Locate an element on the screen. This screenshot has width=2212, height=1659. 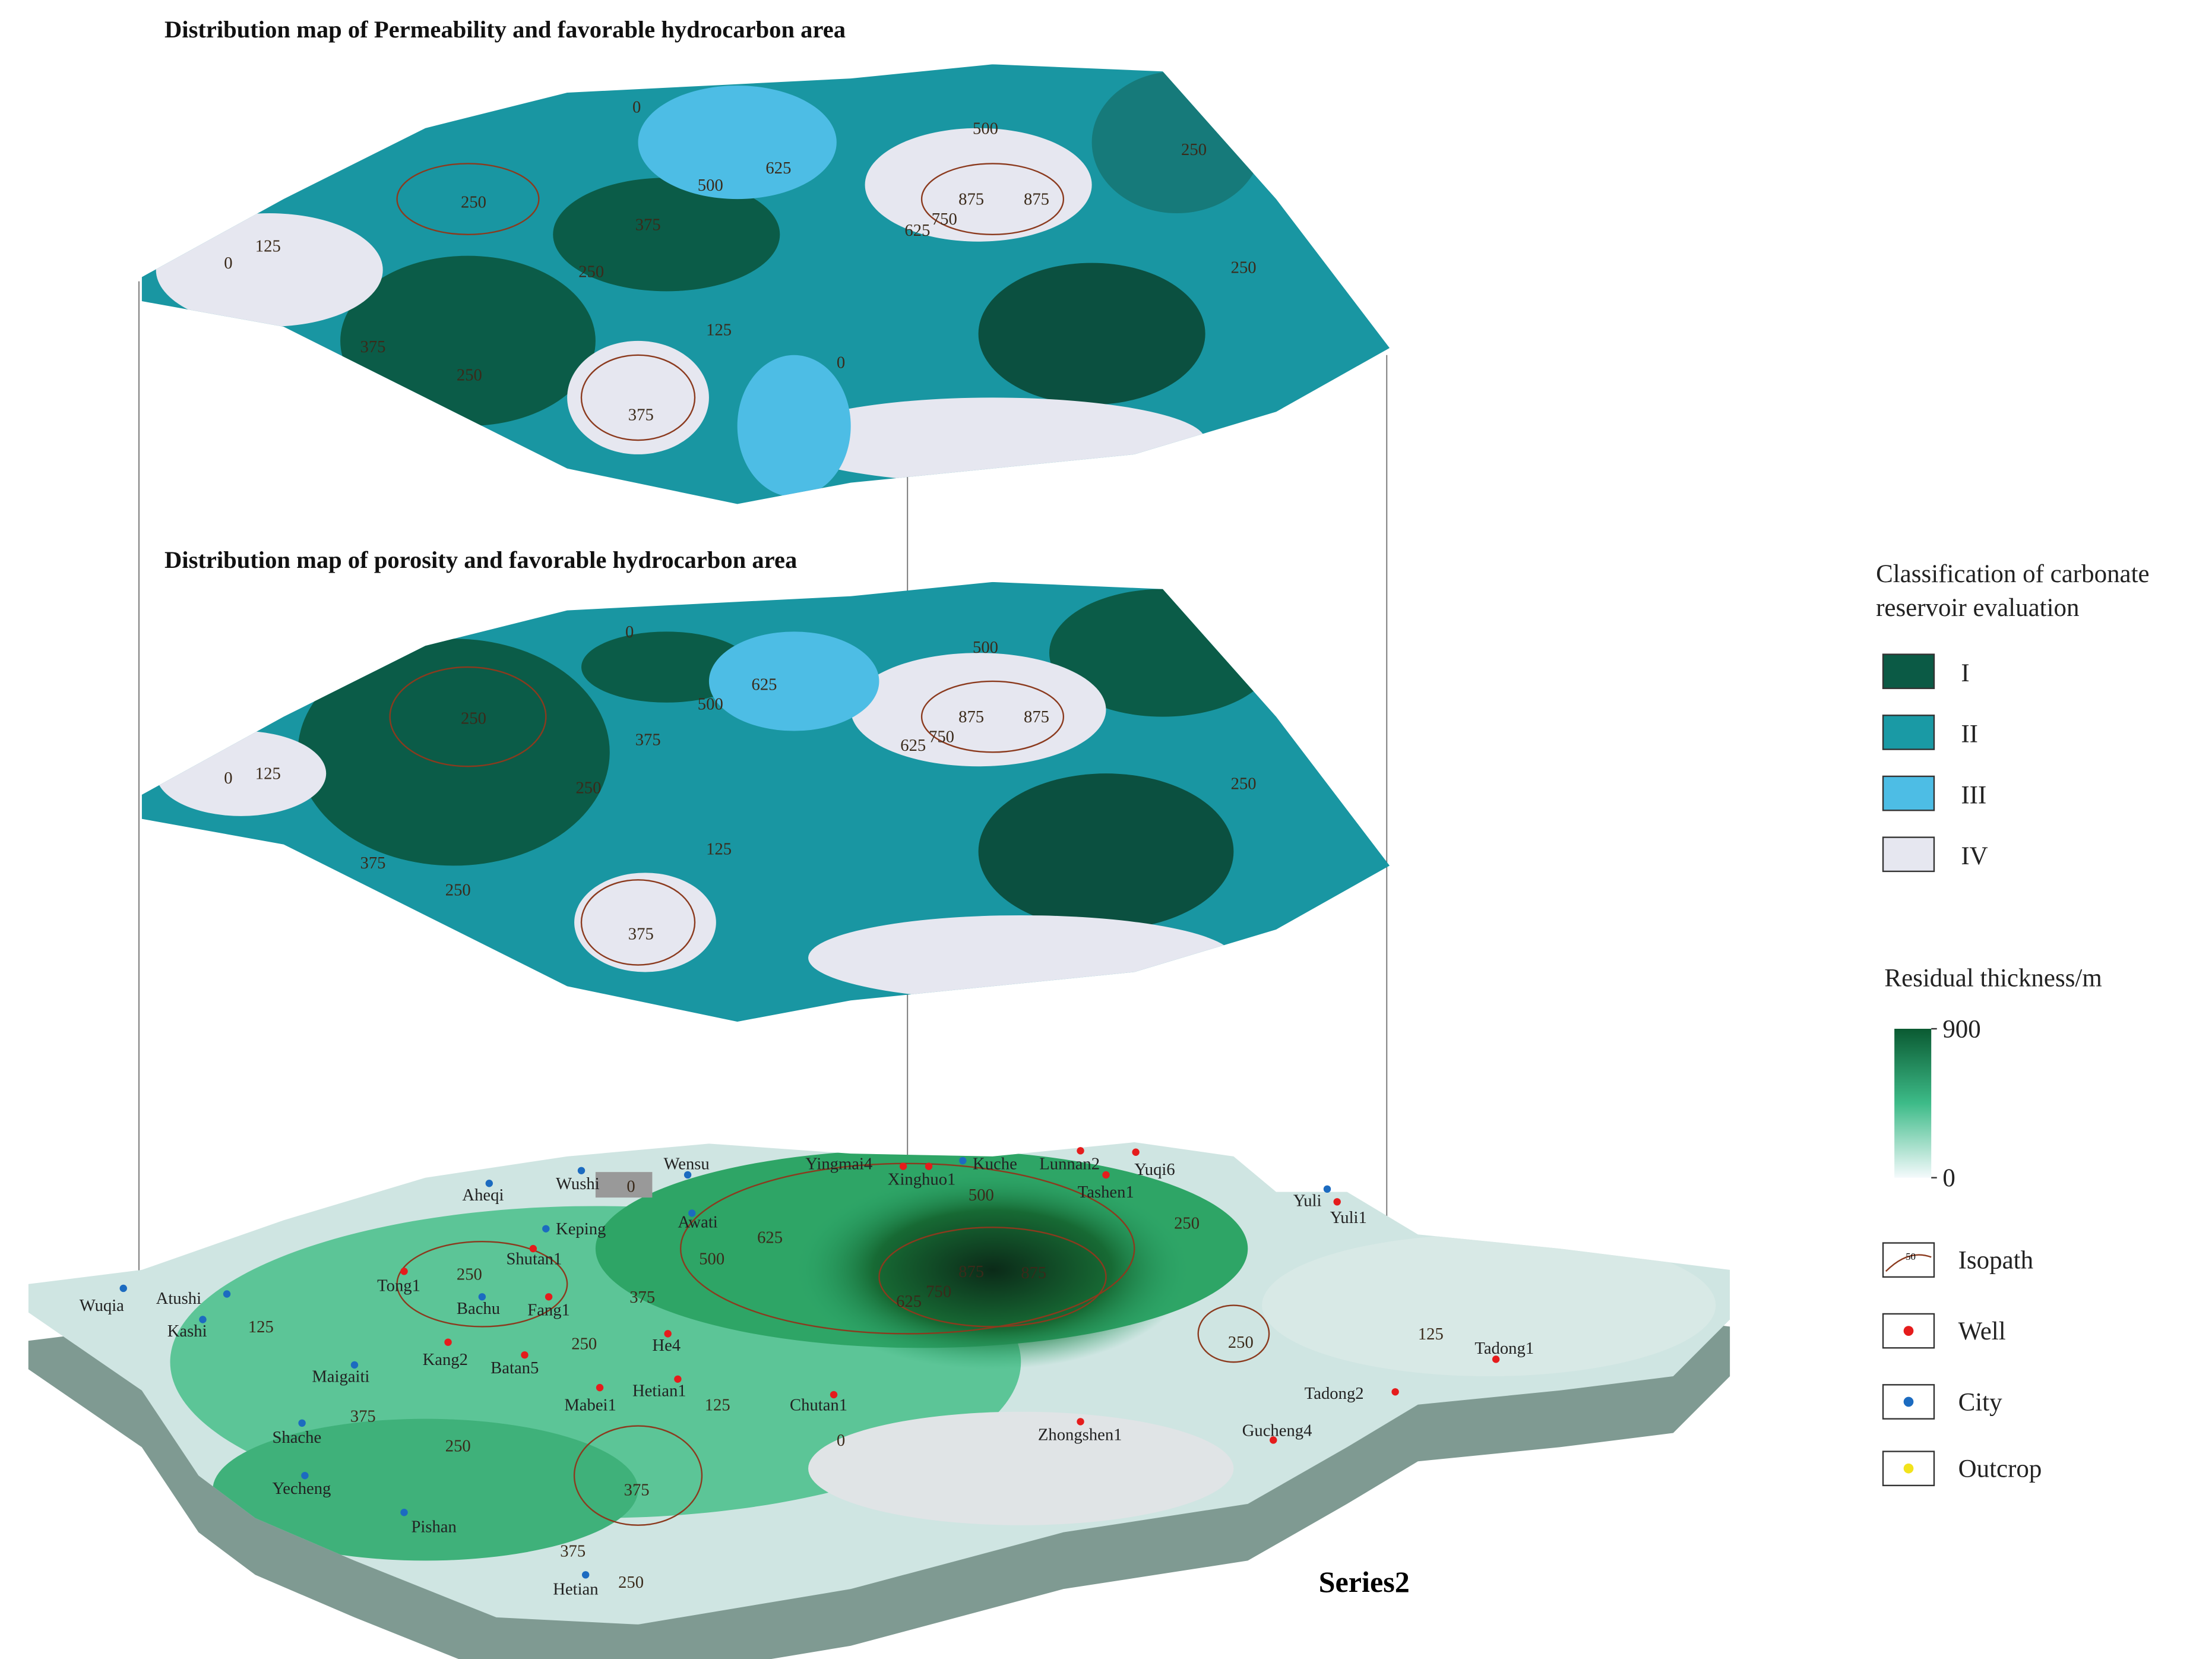
legend-label: II is located at coordinates (1969, 735).